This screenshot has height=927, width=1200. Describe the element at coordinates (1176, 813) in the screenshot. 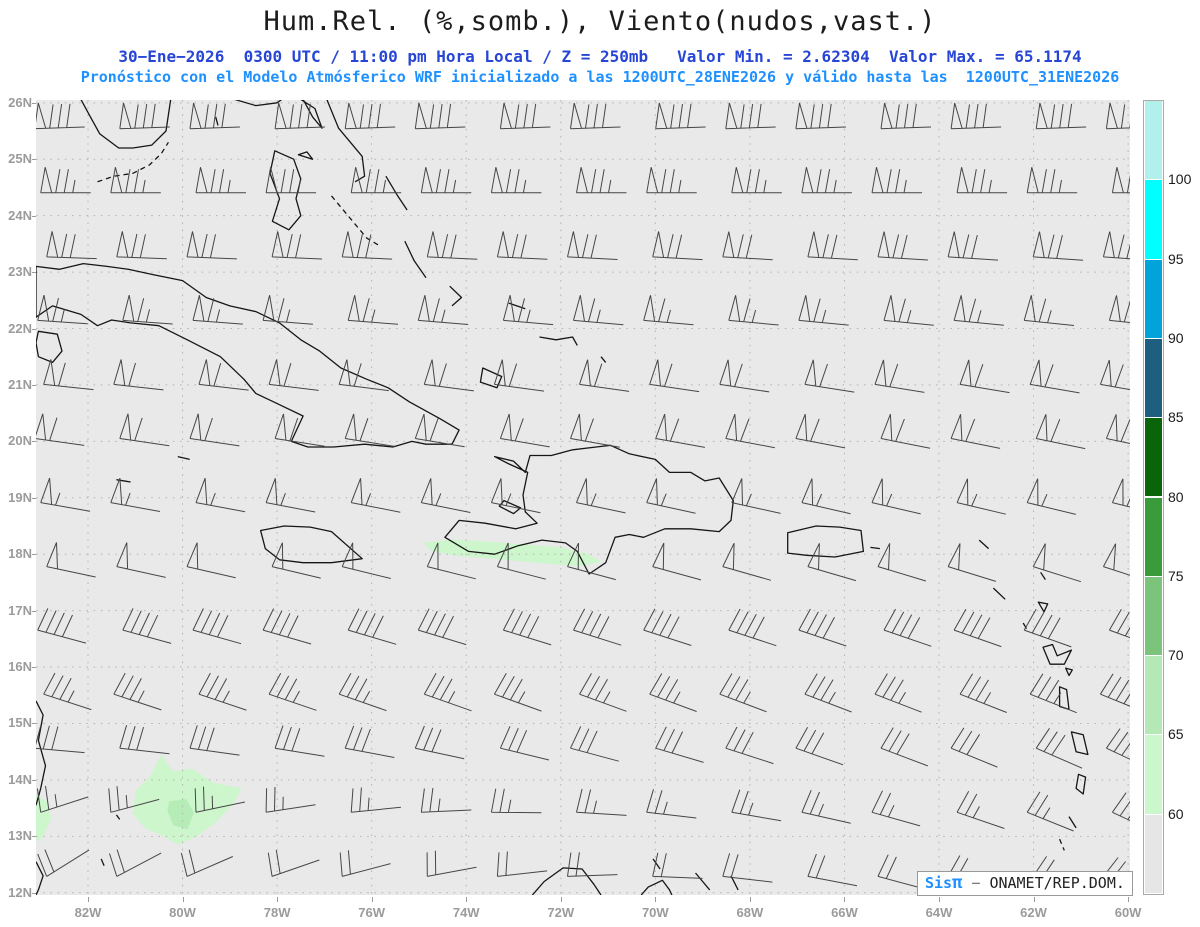

I see `colorbar-label-60: 60` at that location.